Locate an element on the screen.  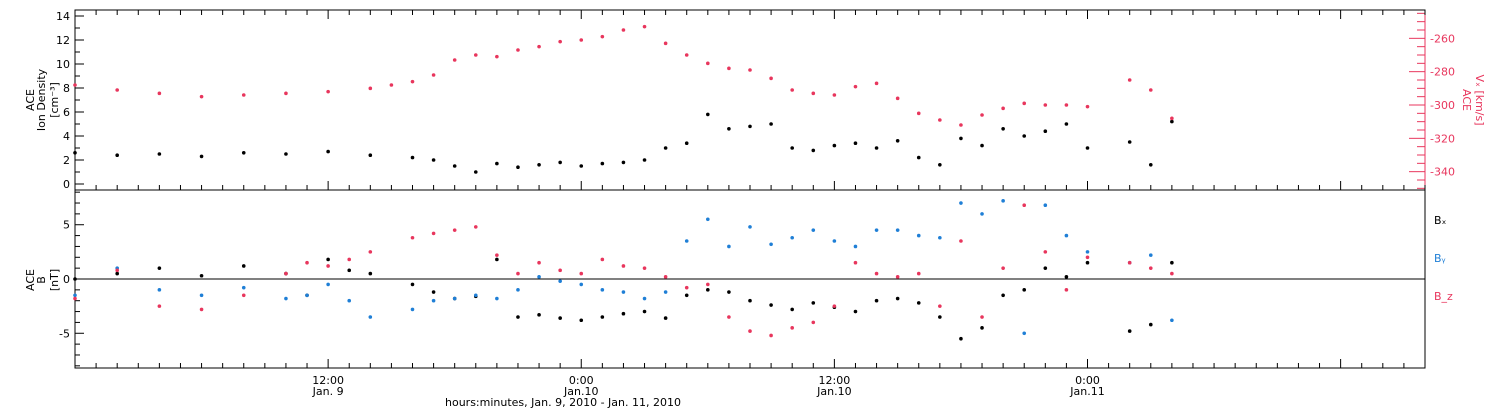
top-right-ylabel-line2: Vₓ [km/s] is located at coordinates (1479, 99).